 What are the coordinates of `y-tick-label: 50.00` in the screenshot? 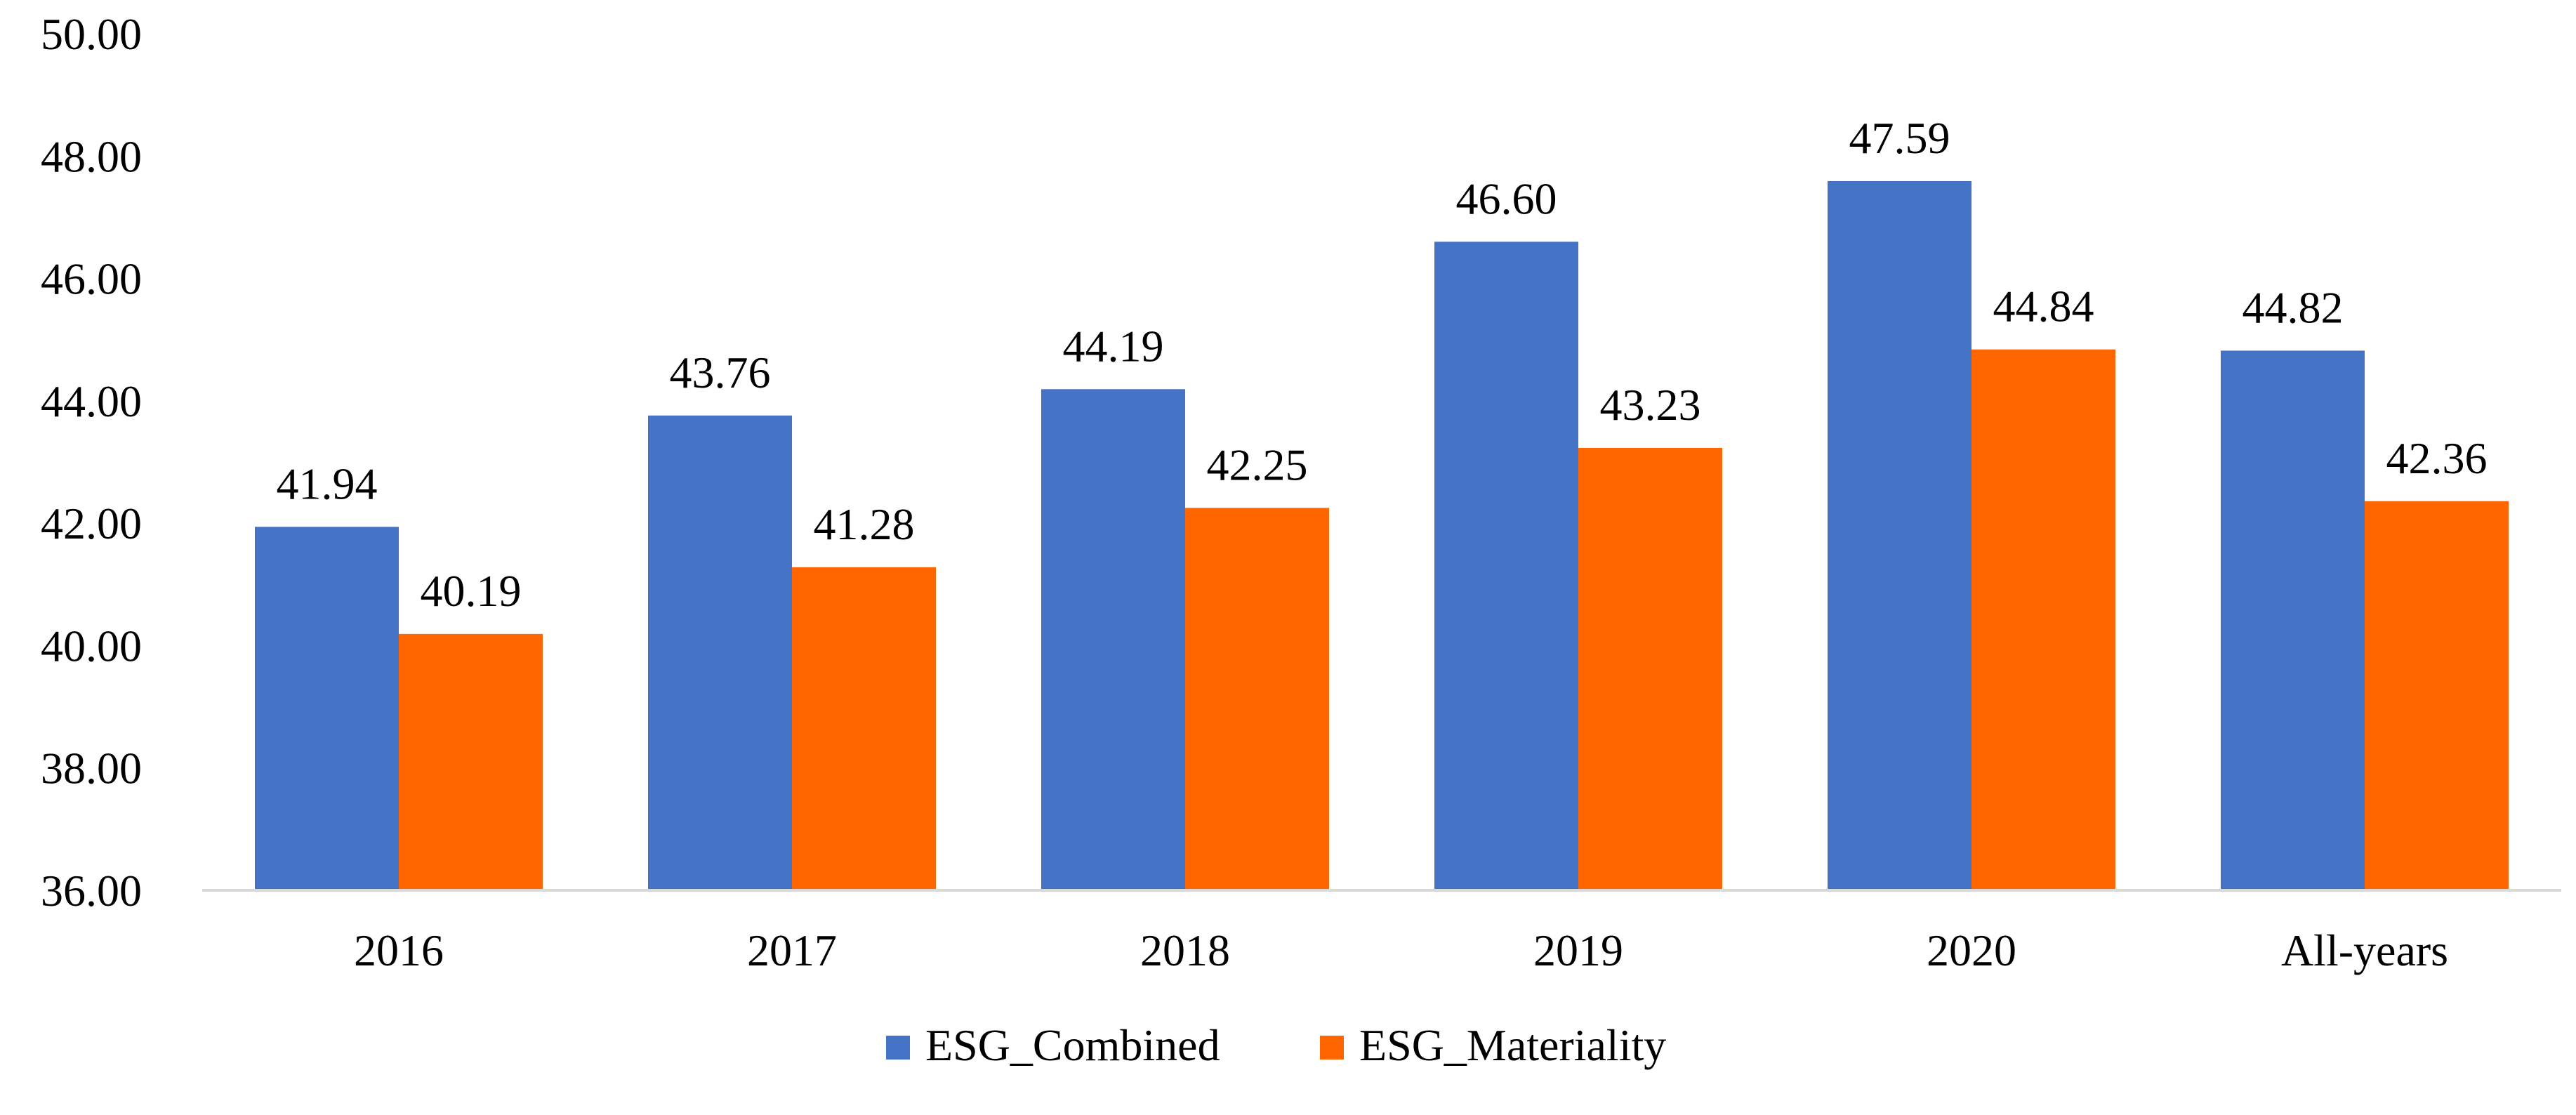 It's located at (91, 34).